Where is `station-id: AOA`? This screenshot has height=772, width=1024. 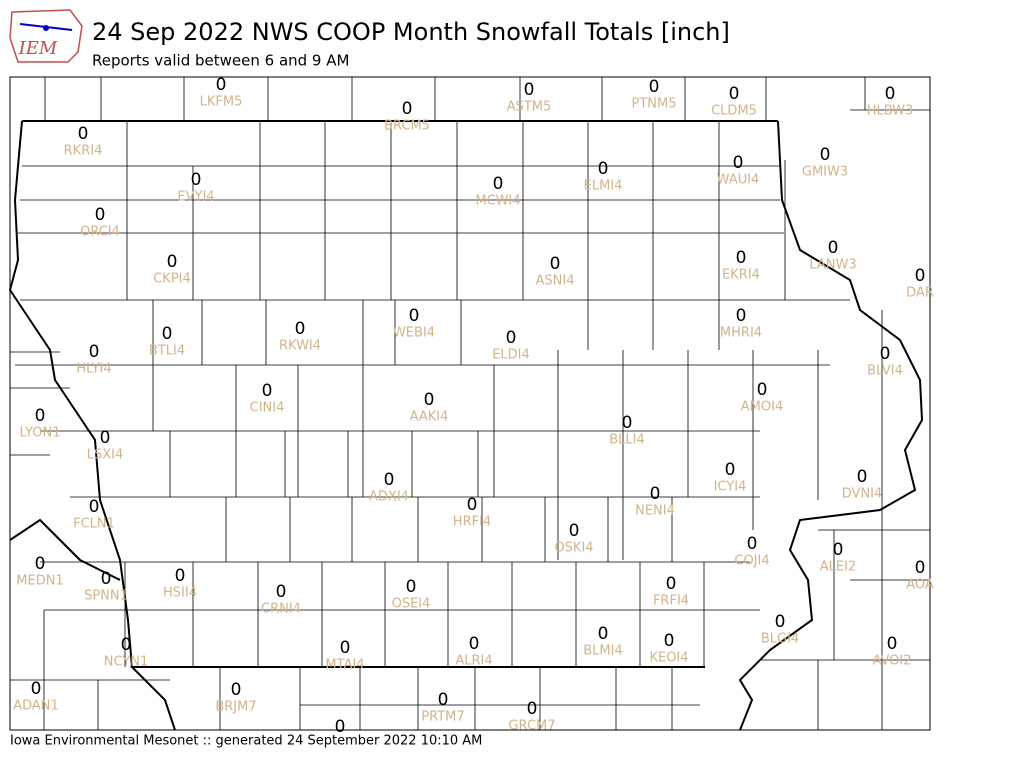
station-id: AOA is located at coordinates (920, 585).